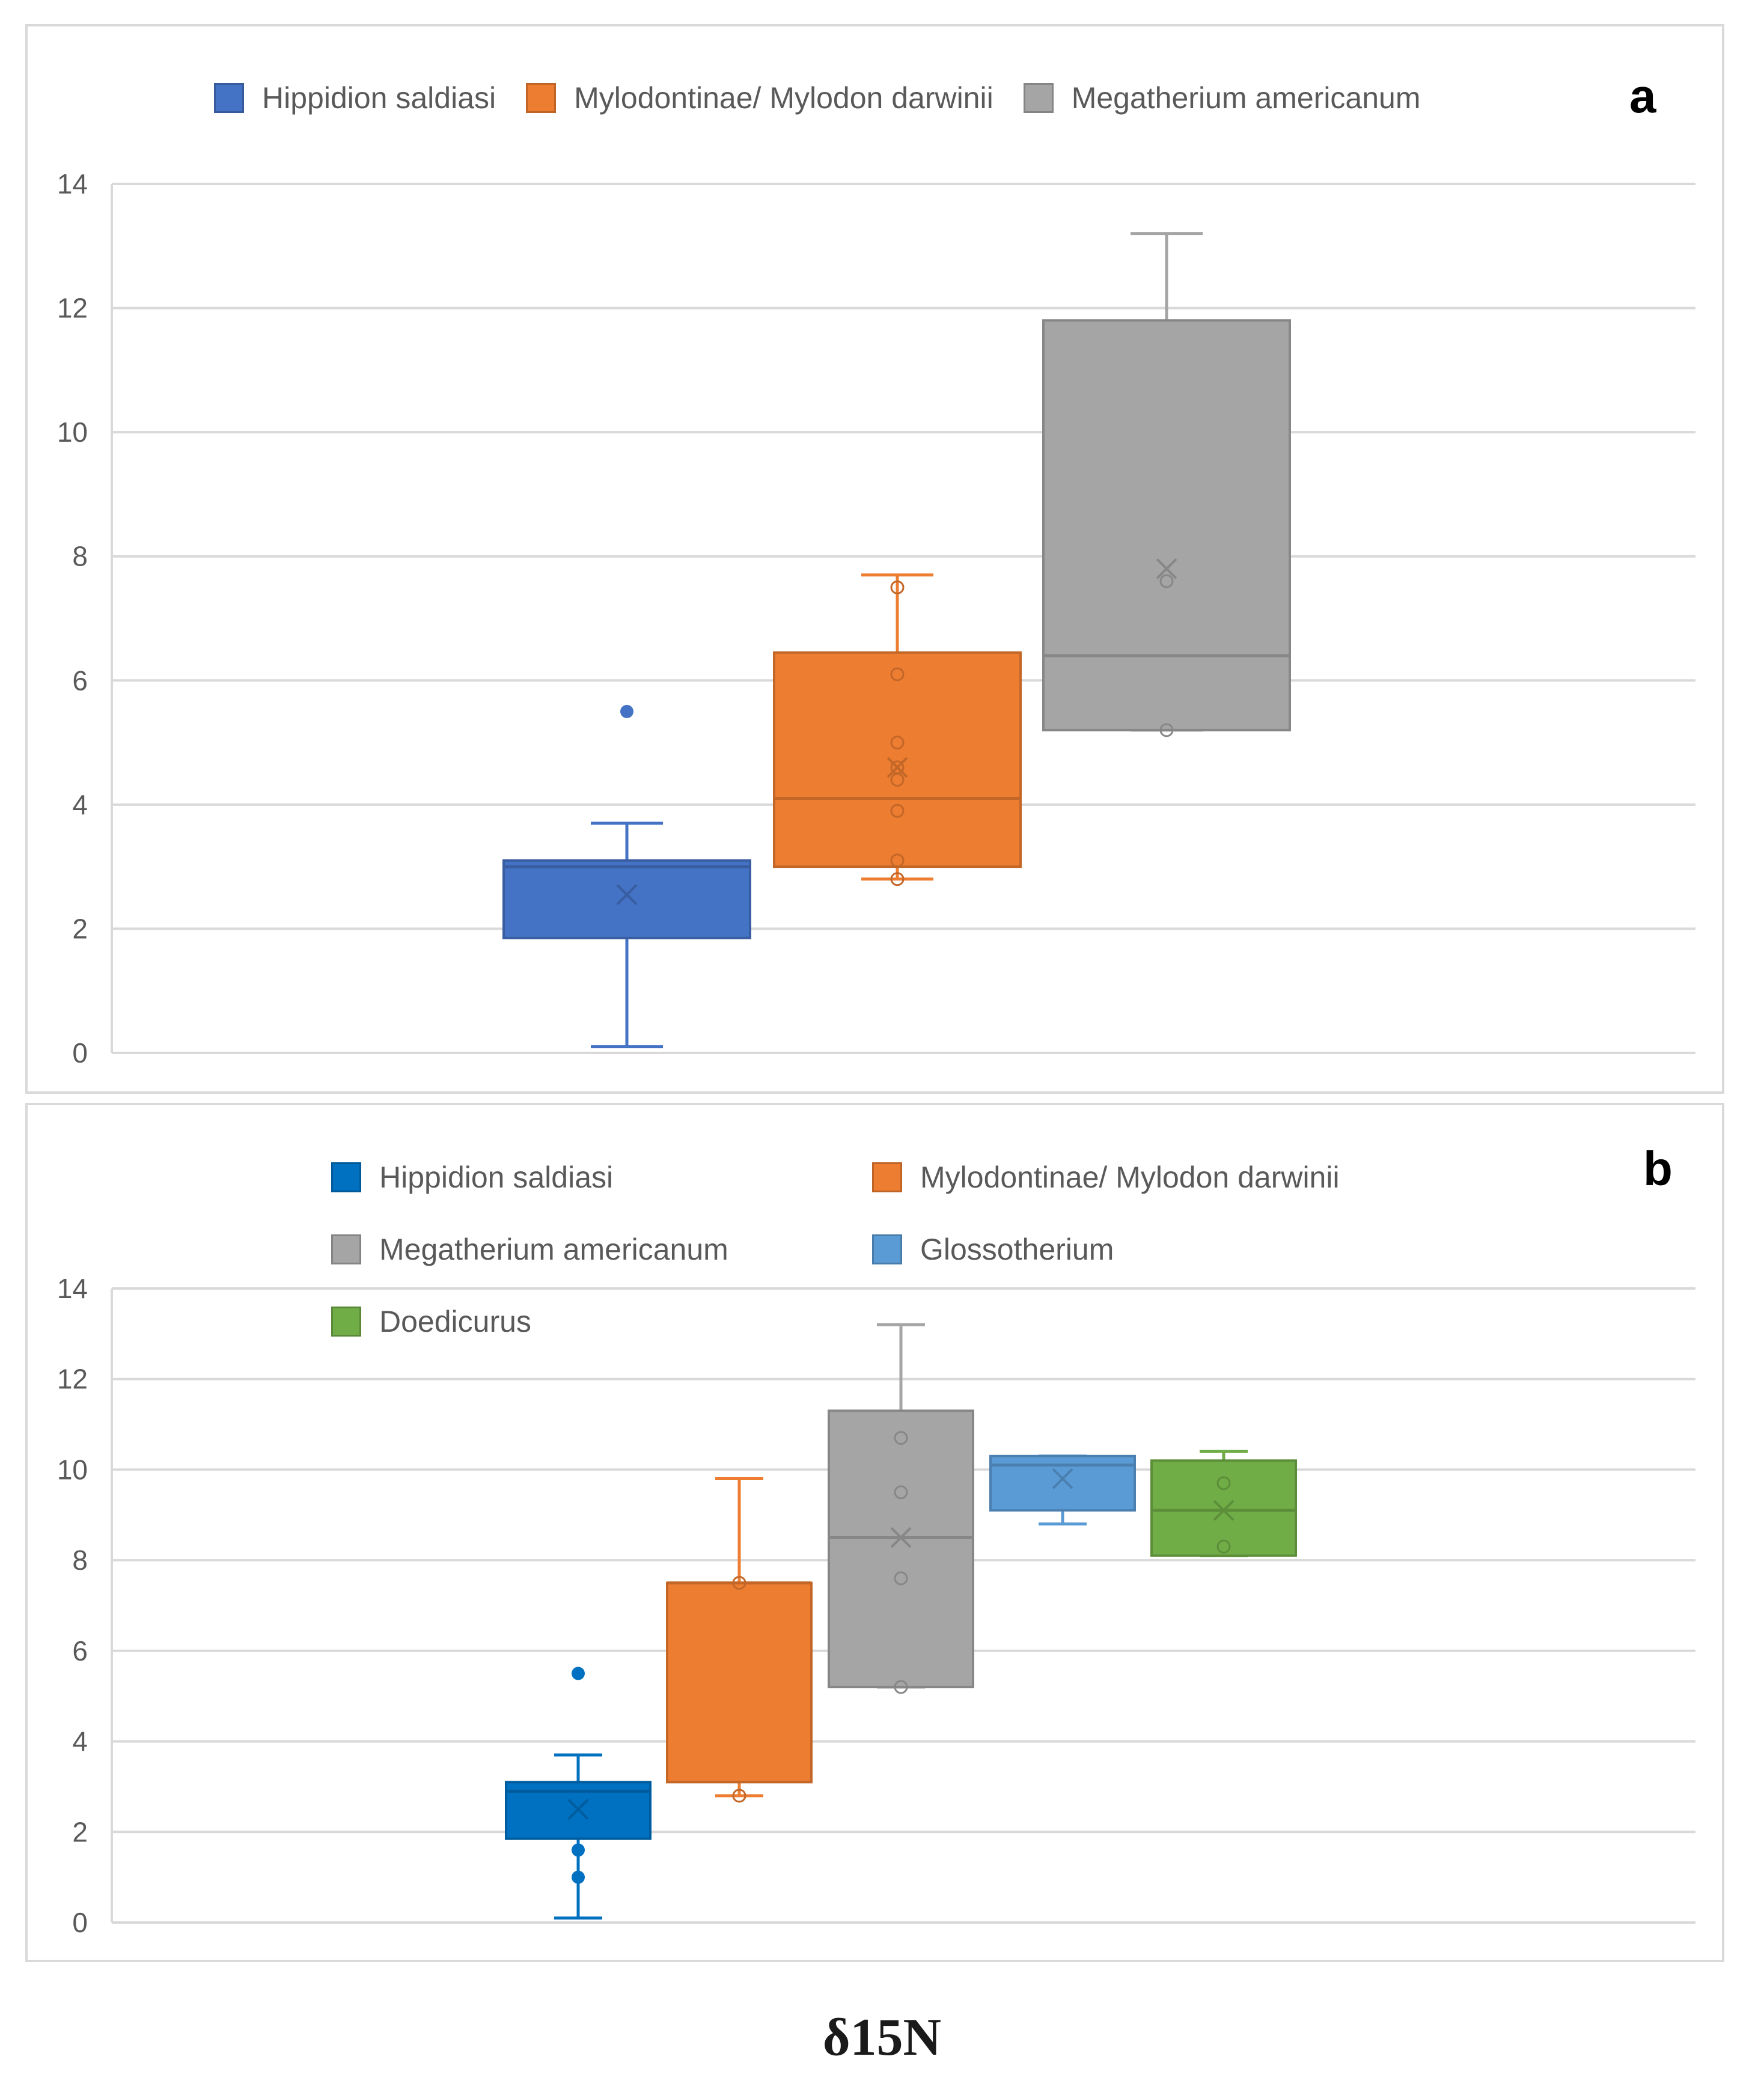  What do you see at coordinates (1642, 96) in the screenshot?
I see `panel-label-a: a` at bounding box center [1642, 96].